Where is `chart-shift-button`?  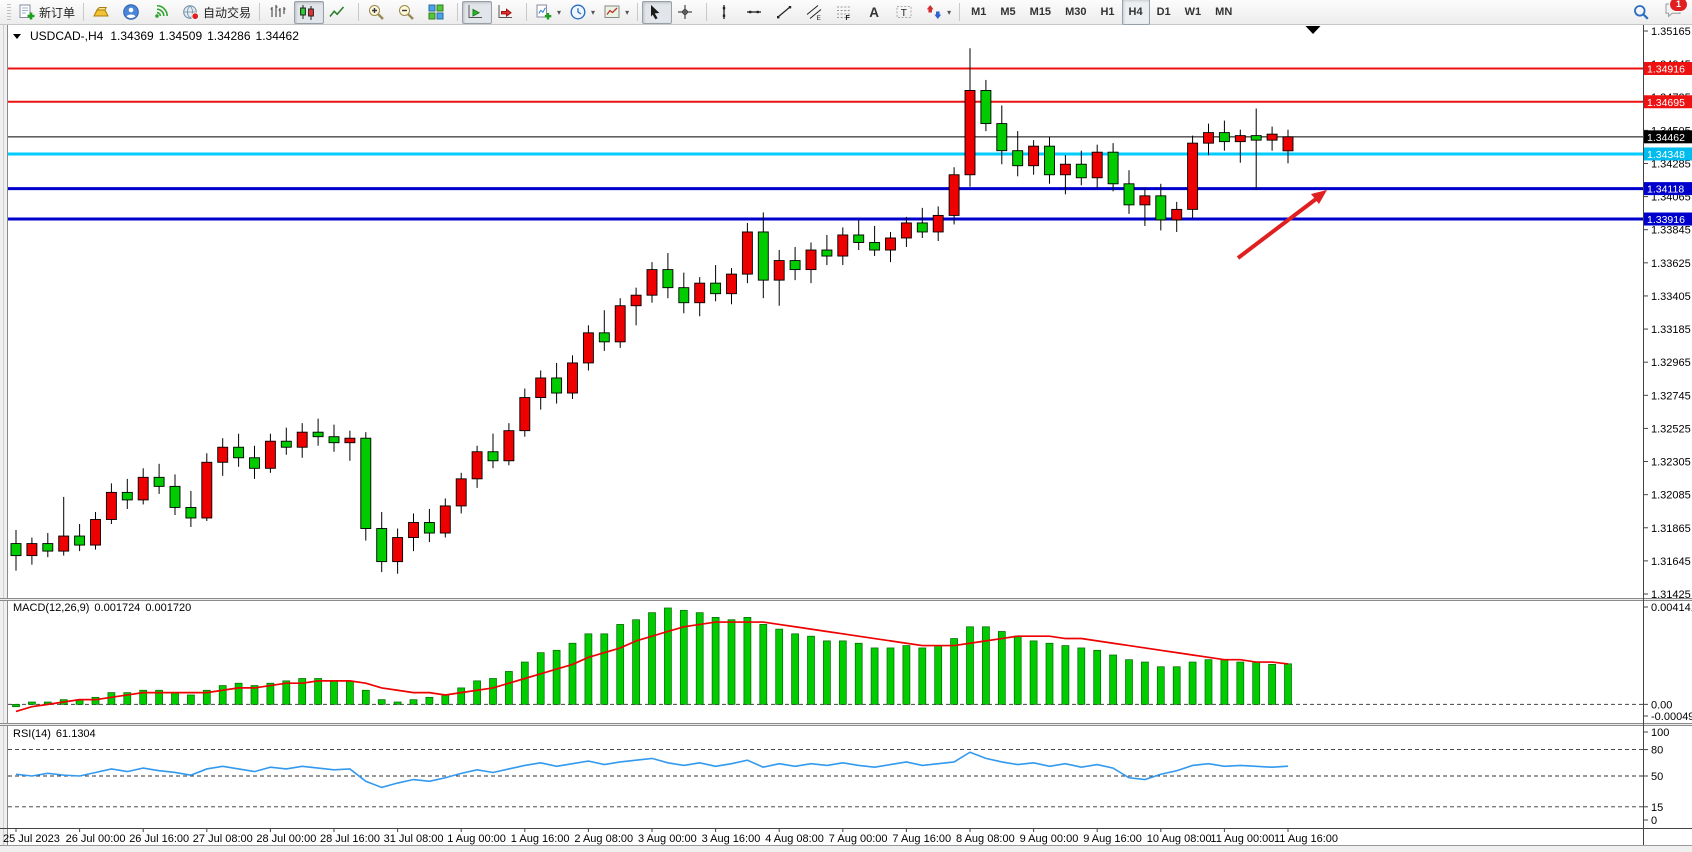
chart-shift-button is located at coordinates (507, 12).